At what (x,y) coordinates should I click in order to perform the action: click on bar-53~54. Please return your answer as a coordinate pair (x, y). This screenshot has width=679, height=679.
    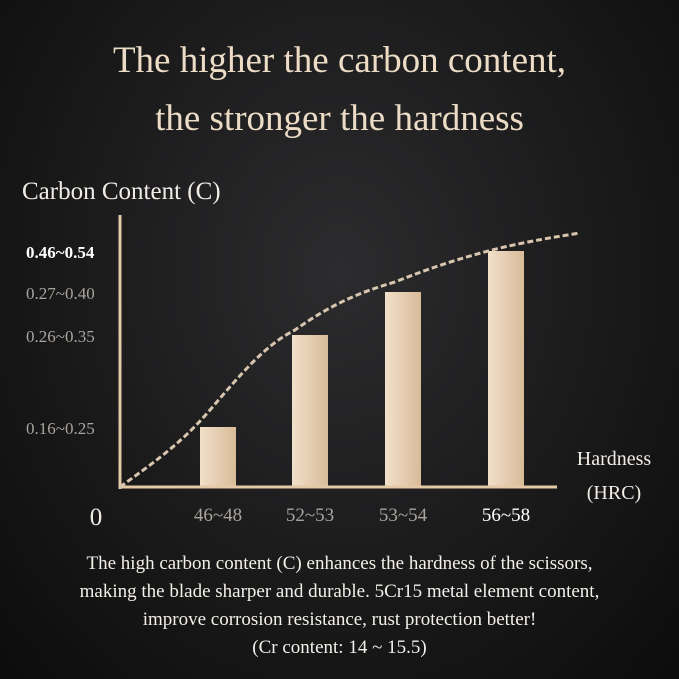
    Looking at the image, I should click on (403, 389).